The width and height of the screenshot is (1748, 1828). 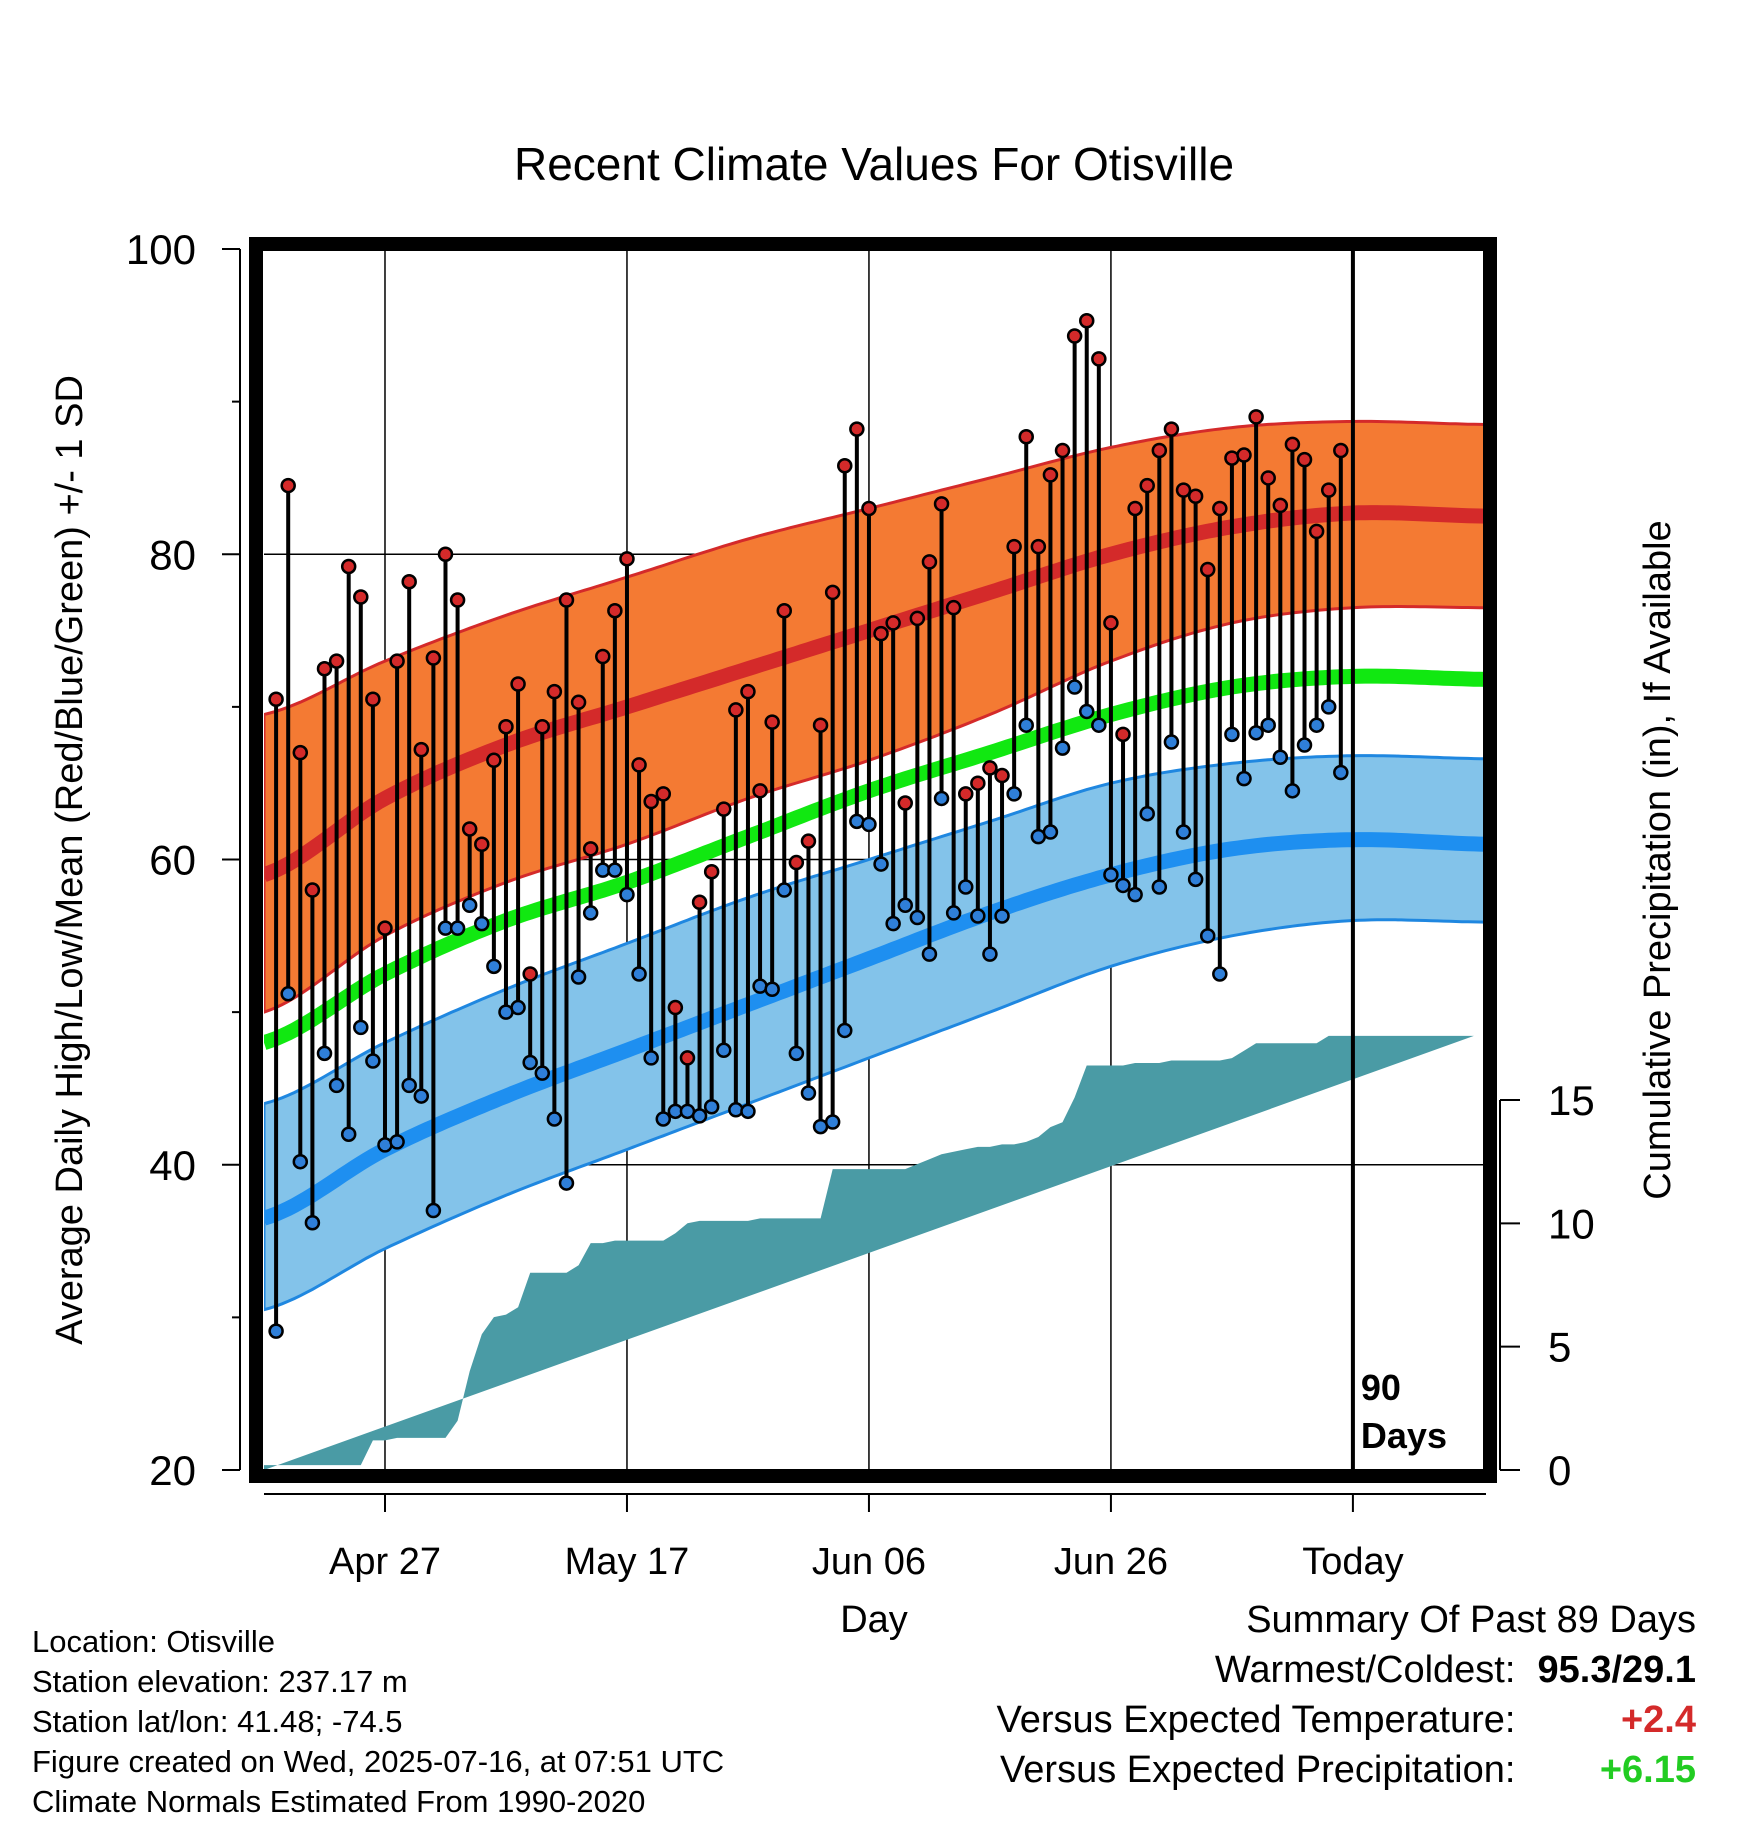 I want to click on temp-departure-row: Versus Expected Temperature: +2.4, so click(x=1346, y=1720).